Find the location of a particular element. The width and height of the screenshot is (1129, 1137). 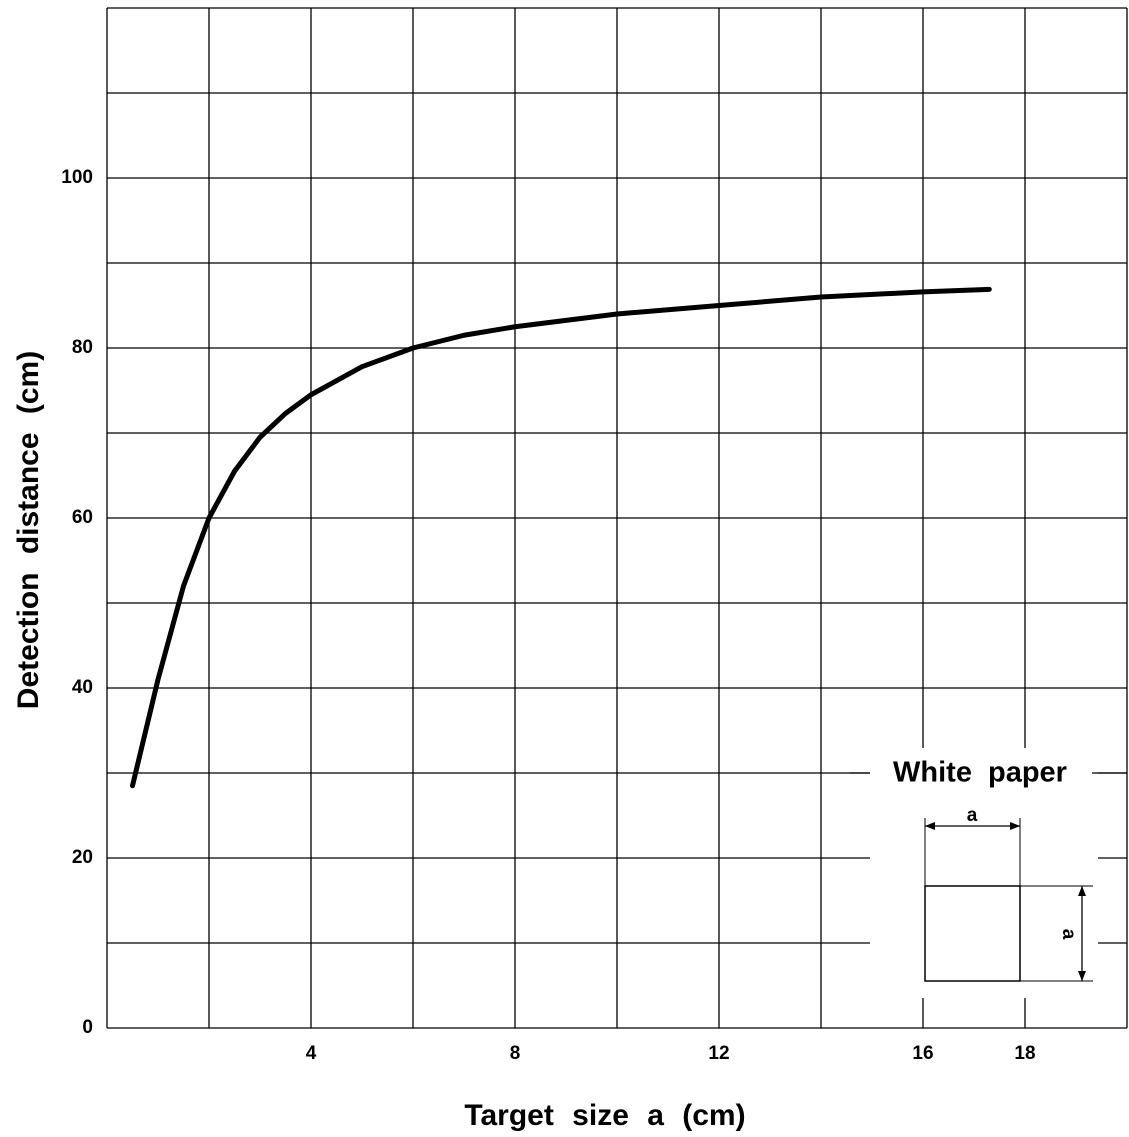

y-tick-label: 20 is located at coordinates (82, 857).